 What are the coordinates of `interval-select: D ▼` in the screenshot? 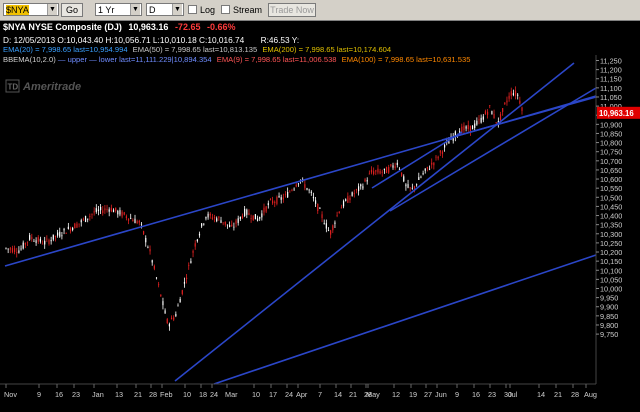 It's located at (165, 9).